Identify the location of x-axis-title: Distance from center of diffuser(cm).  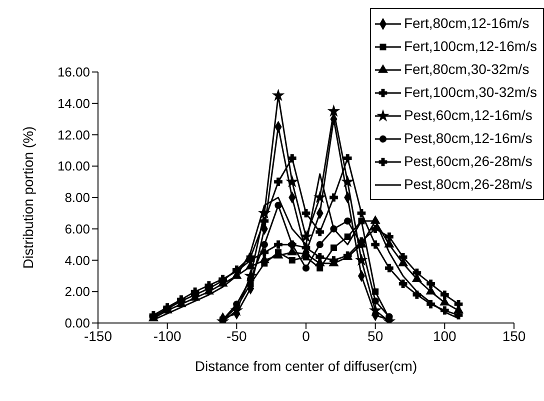
(306, 366).